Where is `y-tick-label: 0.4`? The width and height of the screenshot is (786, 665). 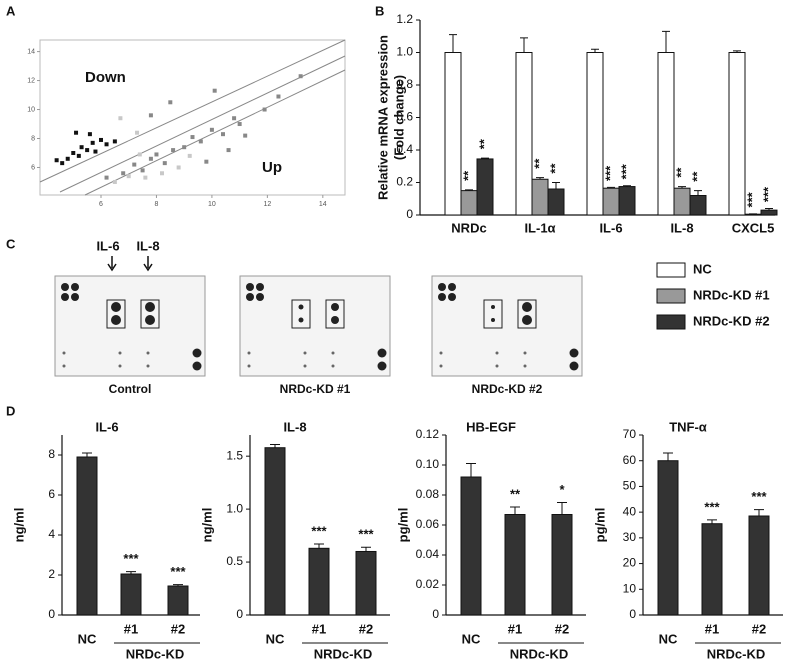
y-tick-label: 0.4 is located at coordinates (404, 149).